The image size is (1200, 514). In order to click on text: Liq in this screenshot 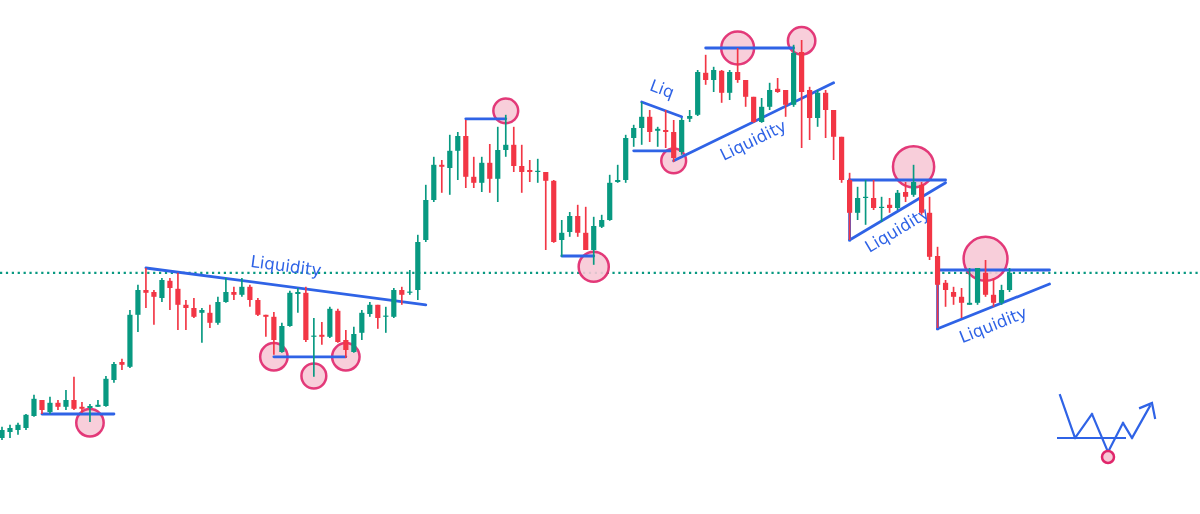, I will do `click(661, 90)`.